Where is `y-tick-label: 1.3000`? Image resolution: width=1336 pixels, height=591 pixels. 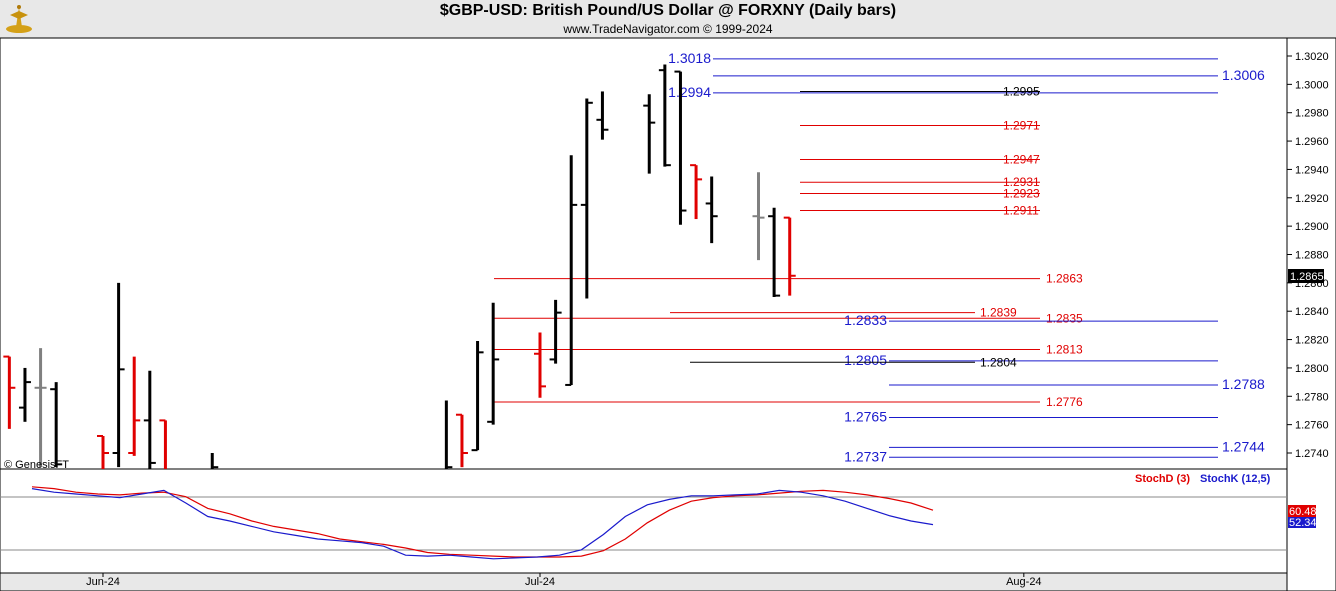 y-tick-label: 1.3000 is located at coordinates (1312, 85).